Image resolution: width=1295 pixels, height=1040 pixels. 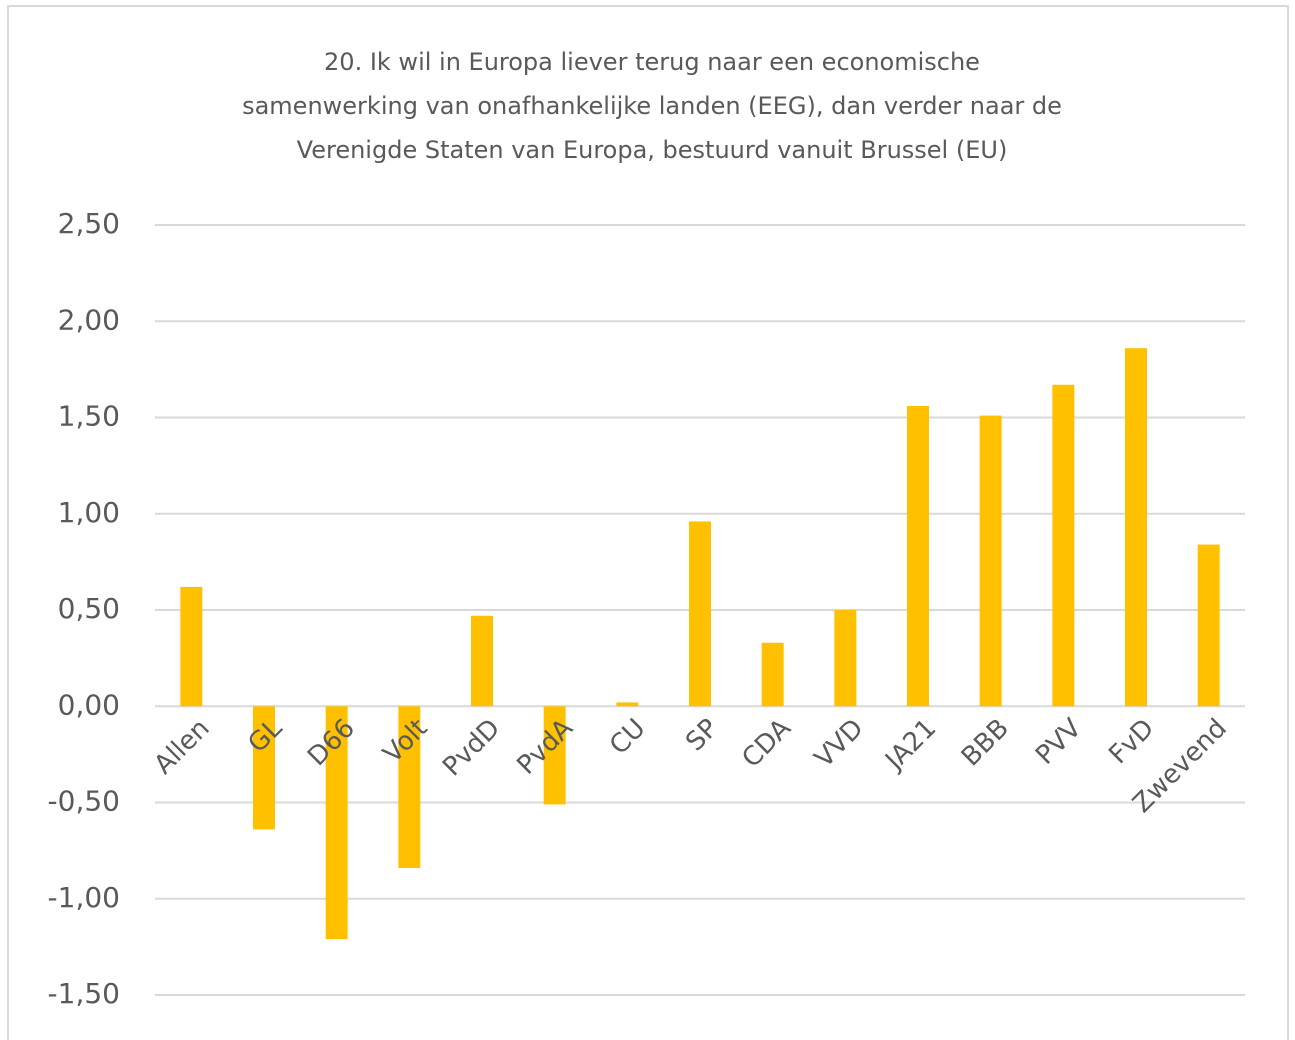 I want to click on x-tick-label: PVV, so click(x=1059, y=742).